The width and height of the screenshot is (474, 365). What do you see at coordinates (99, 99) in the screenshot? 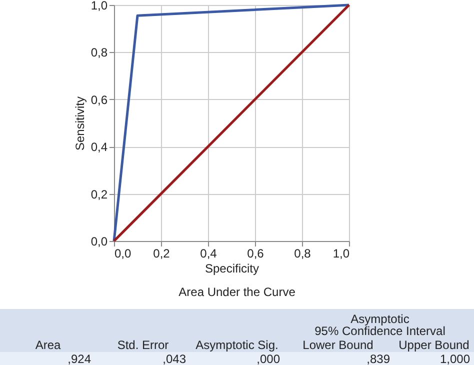
I see `y-tick-label: 0,6` at bounding box center [99, 99].